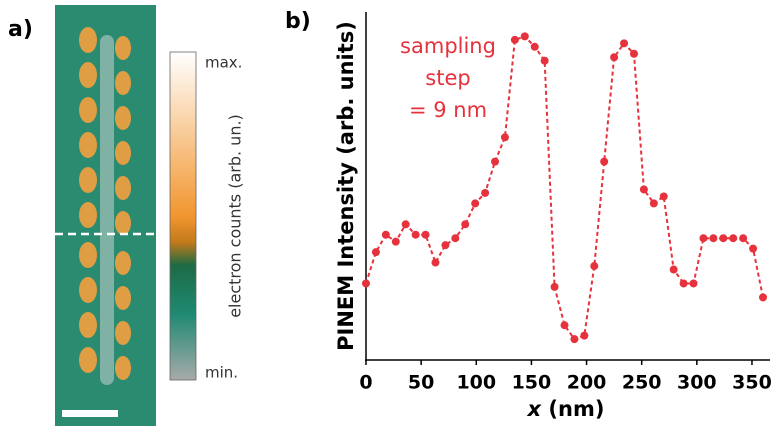 Image resolution: width=782 pixels, height=430 pixels. Describe the element at coordinates (448, 46) in the screenshot. I see `annotation-line: sampling` at that location.